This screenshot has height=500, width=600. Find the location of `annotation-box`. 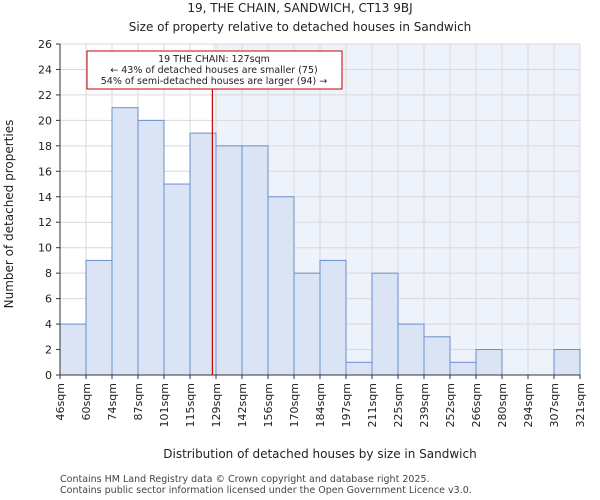

annotation-box is located at coordinates (214, 70).